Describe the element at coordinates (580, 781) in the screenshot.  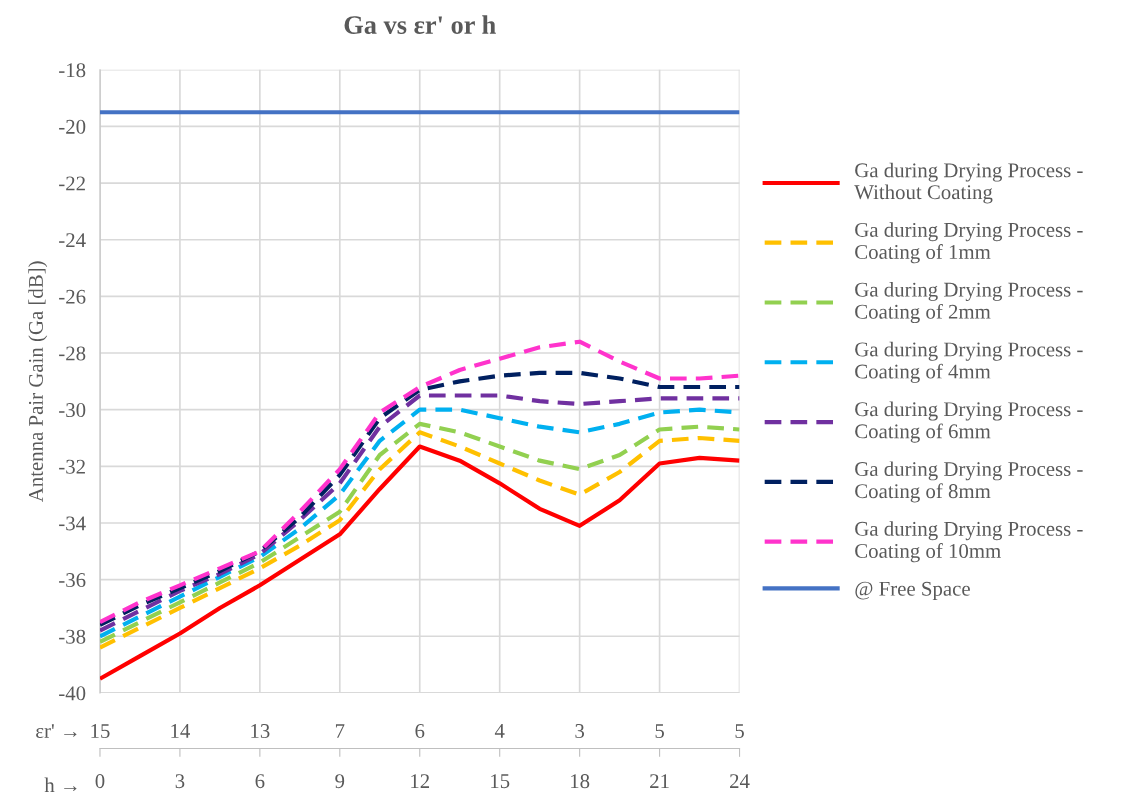
I see `x-tick-label: 18` at that location.